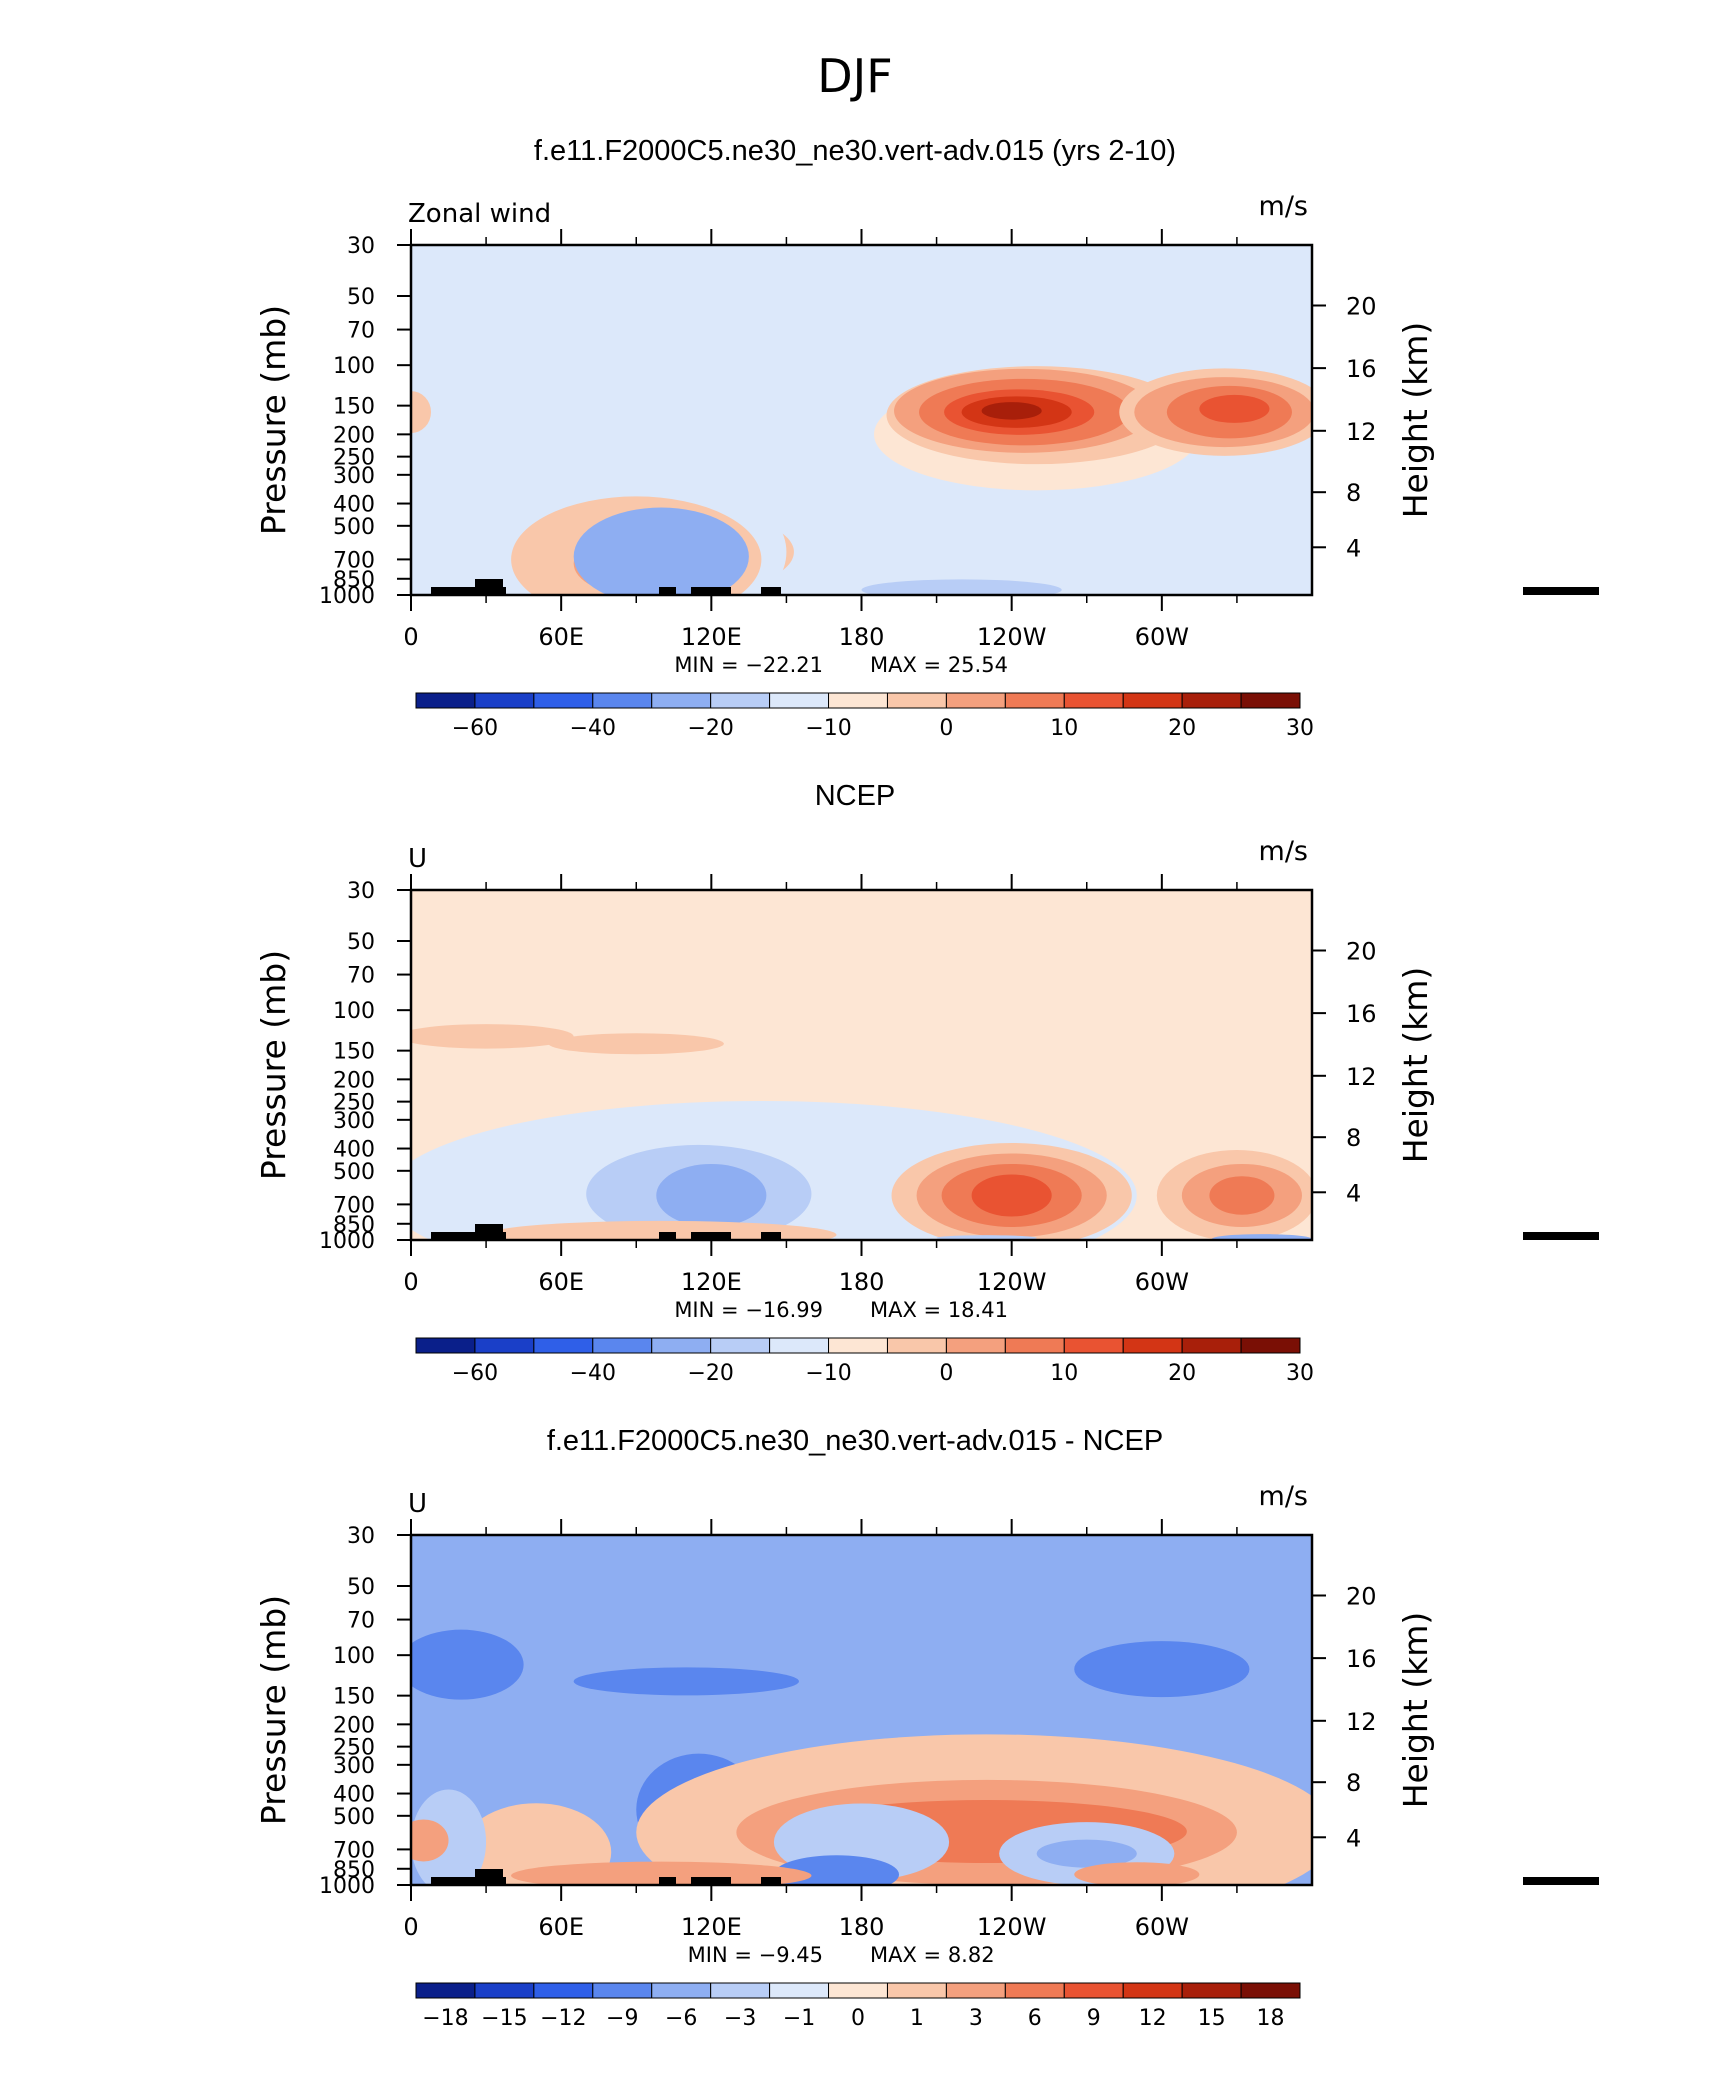  Describe the element at coordinates (828, 1373) in the screenshot. I see `colorbar-label: −10` at that location.